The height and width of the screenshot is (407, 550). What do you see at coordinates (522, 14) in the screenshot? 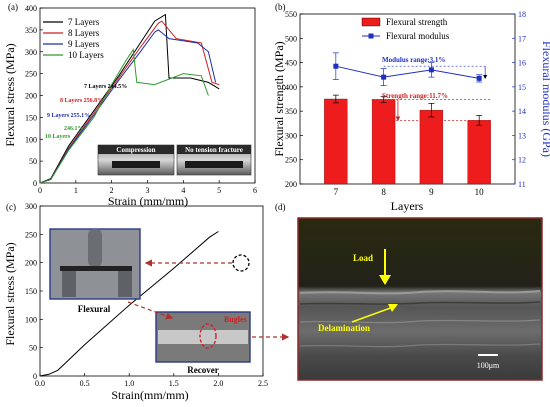
I see `b-ytick-right-label: 18` at bounding box center [522, 14].